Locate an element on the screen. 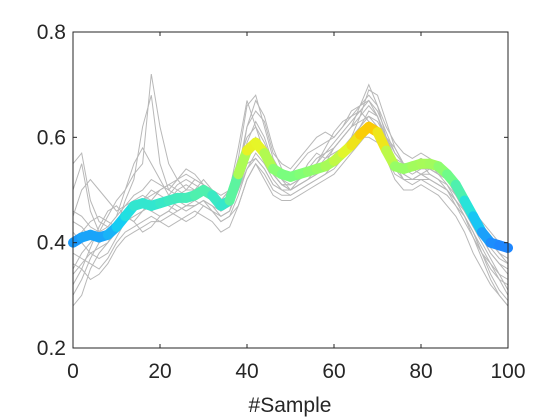 The height and width of the screenshot is (420, 560). y-tick-label: 0.6 is located at coordinates (51, 137).